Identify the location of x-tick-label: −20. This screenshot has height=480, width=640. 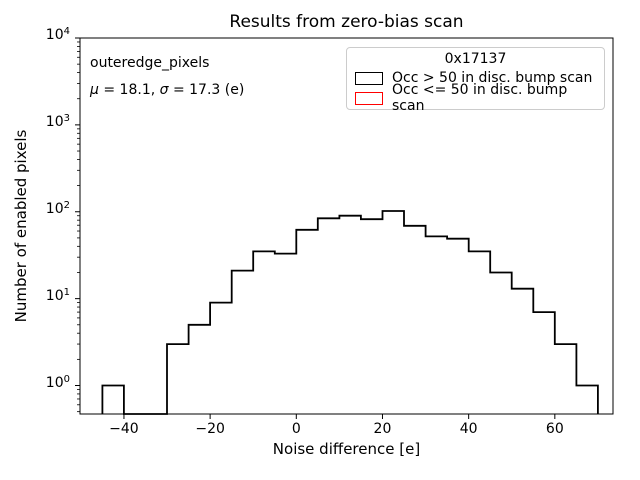
(210, 429).